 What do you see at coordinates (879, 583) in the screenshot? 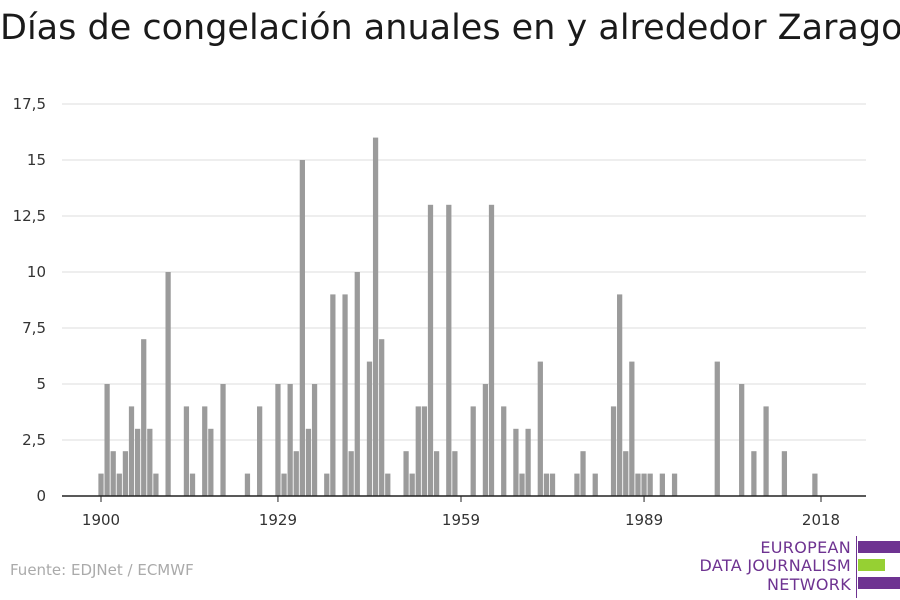
I see `logo-bar-purple-bottom` at bounding box center [879, 583].